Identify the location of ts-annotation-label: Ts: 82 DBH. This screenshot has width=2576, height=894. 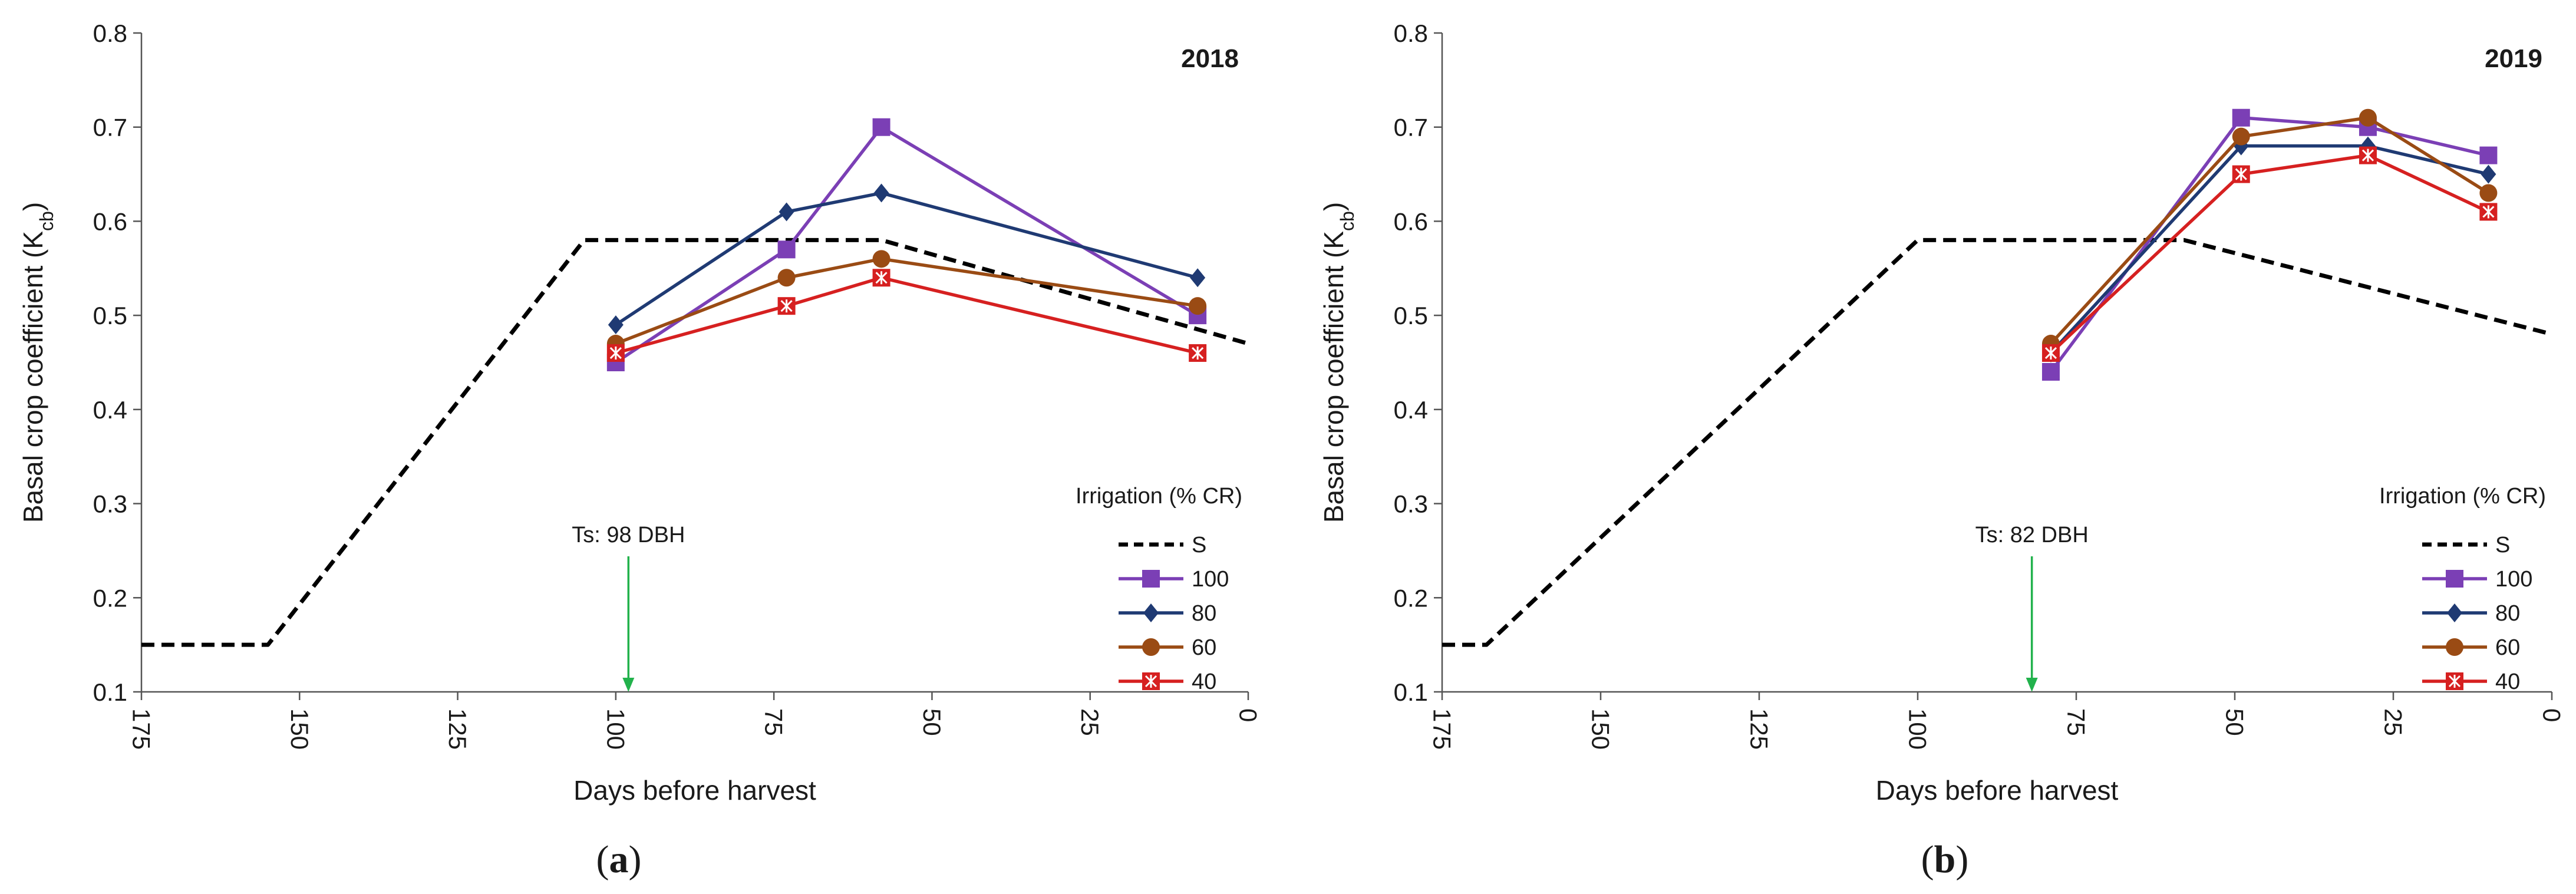
(2032, 535).